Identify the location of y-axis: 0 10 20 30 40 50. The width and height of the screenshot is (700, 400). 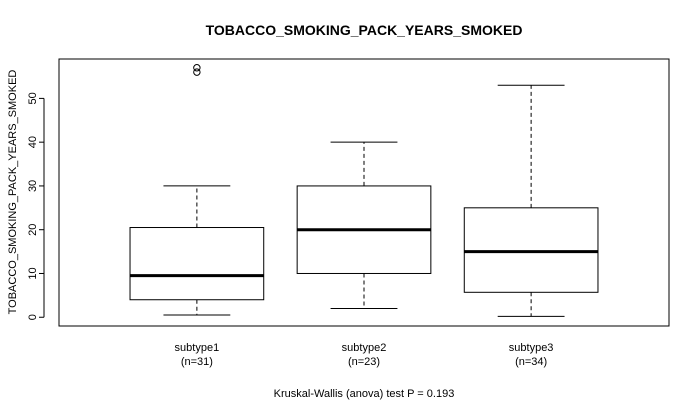
(36, 206).